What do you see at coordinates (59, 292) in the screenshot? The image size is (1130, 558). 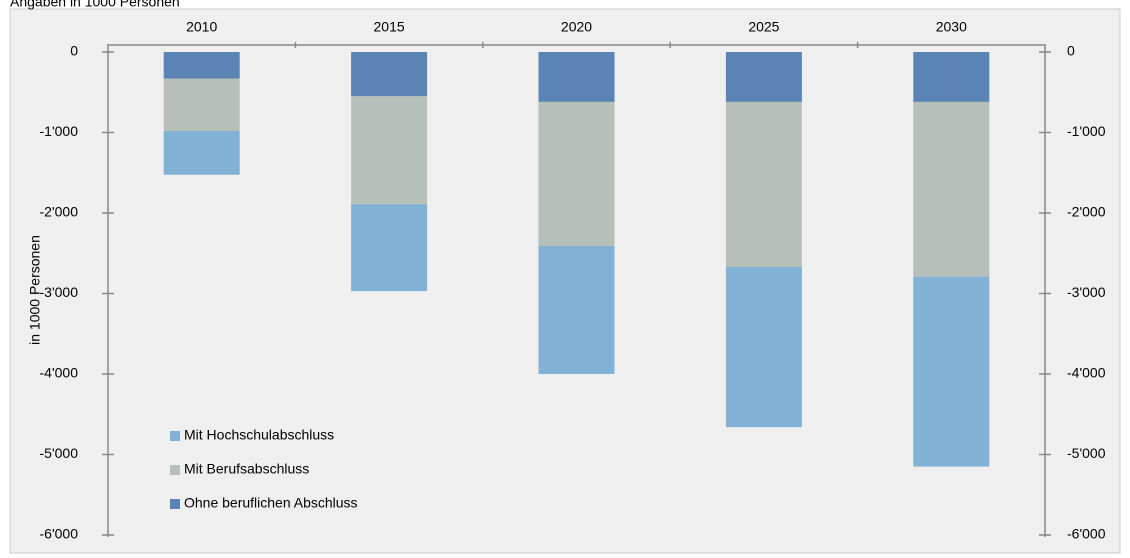 I see `y-tick-label: -3'000` at bounding box center [59, 292].